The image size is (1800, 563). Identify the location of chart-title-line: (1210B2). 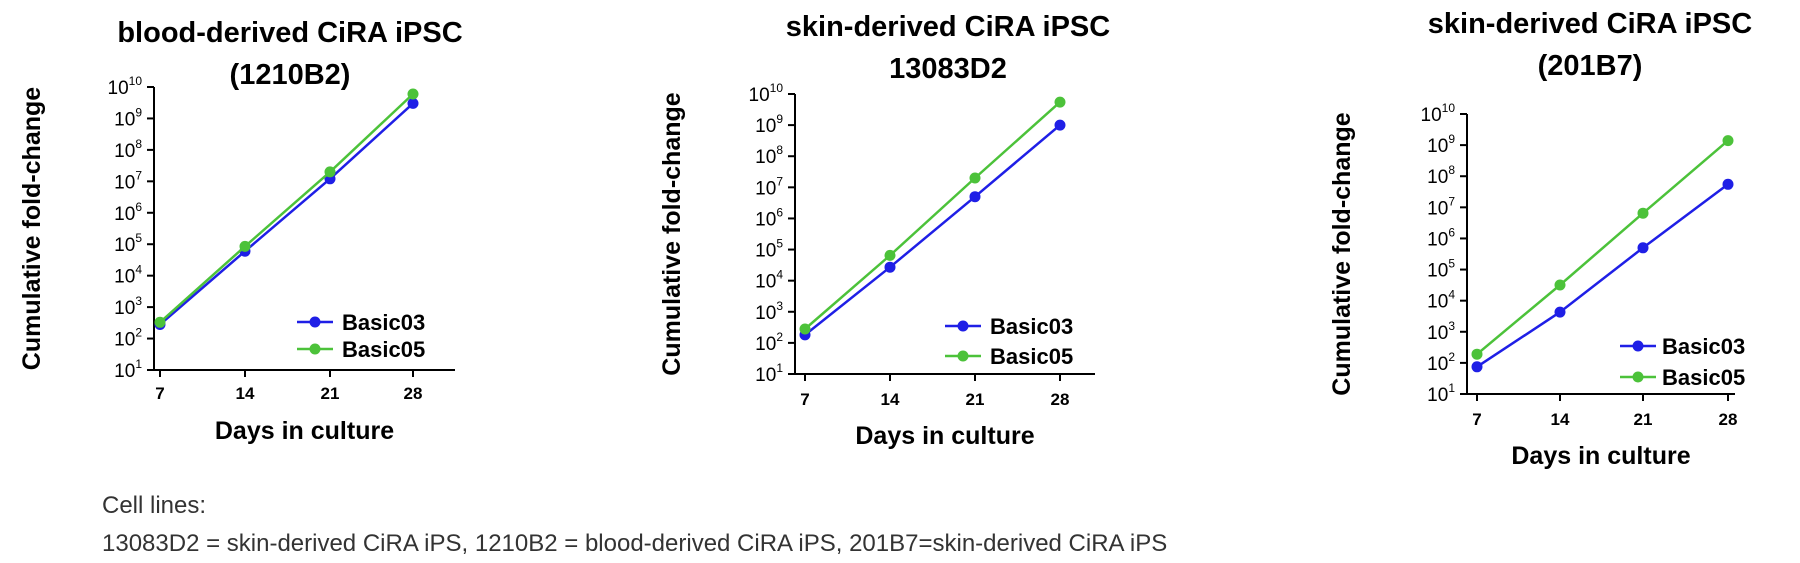
(290, 75).